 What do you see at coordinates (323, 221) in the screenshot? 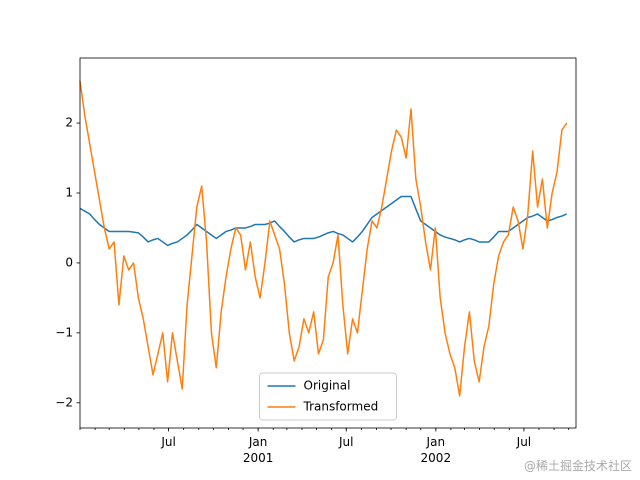
I see `series-line` at bounding box center [323, 221].